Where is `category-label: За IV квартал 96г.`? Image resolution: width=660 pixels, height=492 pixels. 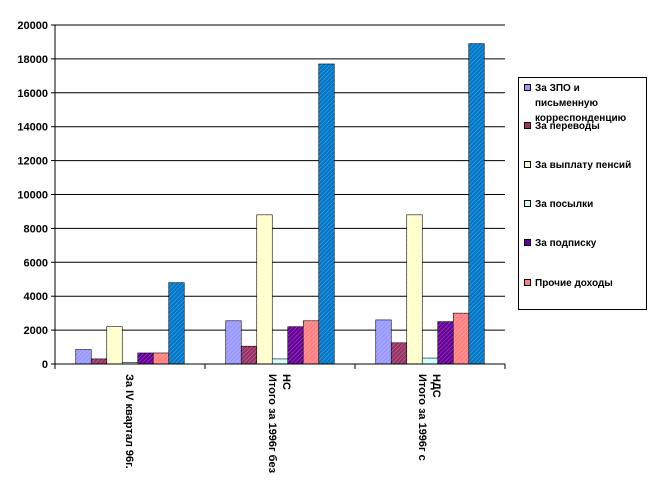
category-label: За IV квартал 96г. is located at coordinates (129, 421).